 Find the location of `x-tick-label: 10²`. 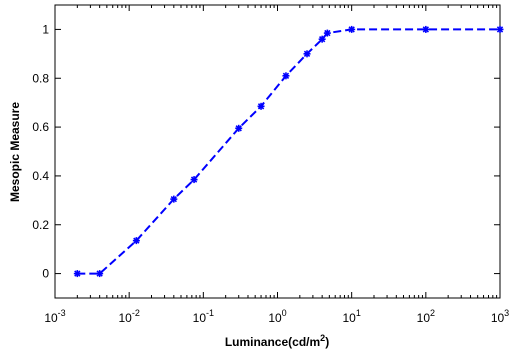

x-tick-label: 10² is located at coordinates (426, 316).